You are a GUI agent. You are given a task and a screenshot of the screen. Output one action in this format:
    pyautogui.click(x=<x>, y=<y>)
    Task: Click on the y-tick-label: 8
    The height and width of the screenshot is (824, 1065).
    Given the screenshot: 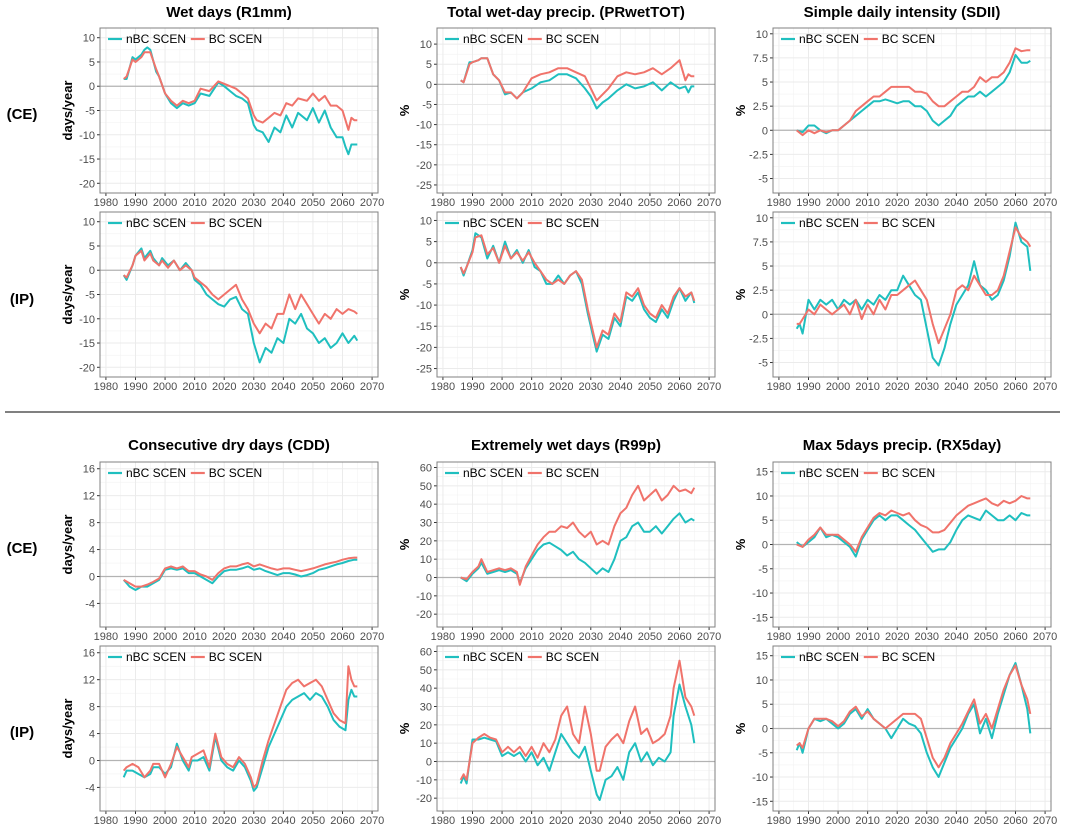 What is the action you would take?
    pyautogui.click(x=92, y=524)
    